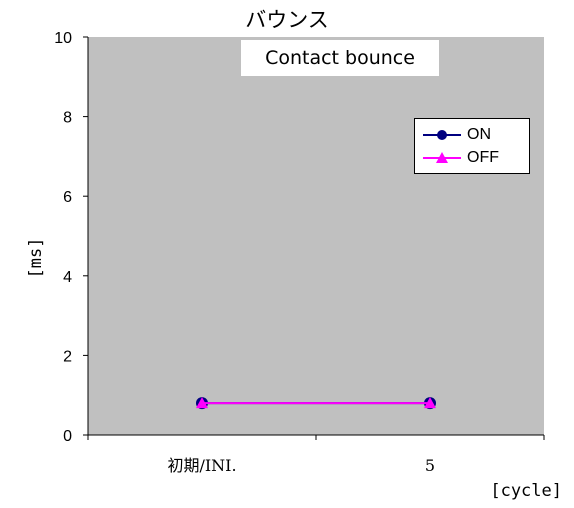  Describe the element at coordinates (479, 134) in the screenshot. I see `legend-label-on: ON` at that location.